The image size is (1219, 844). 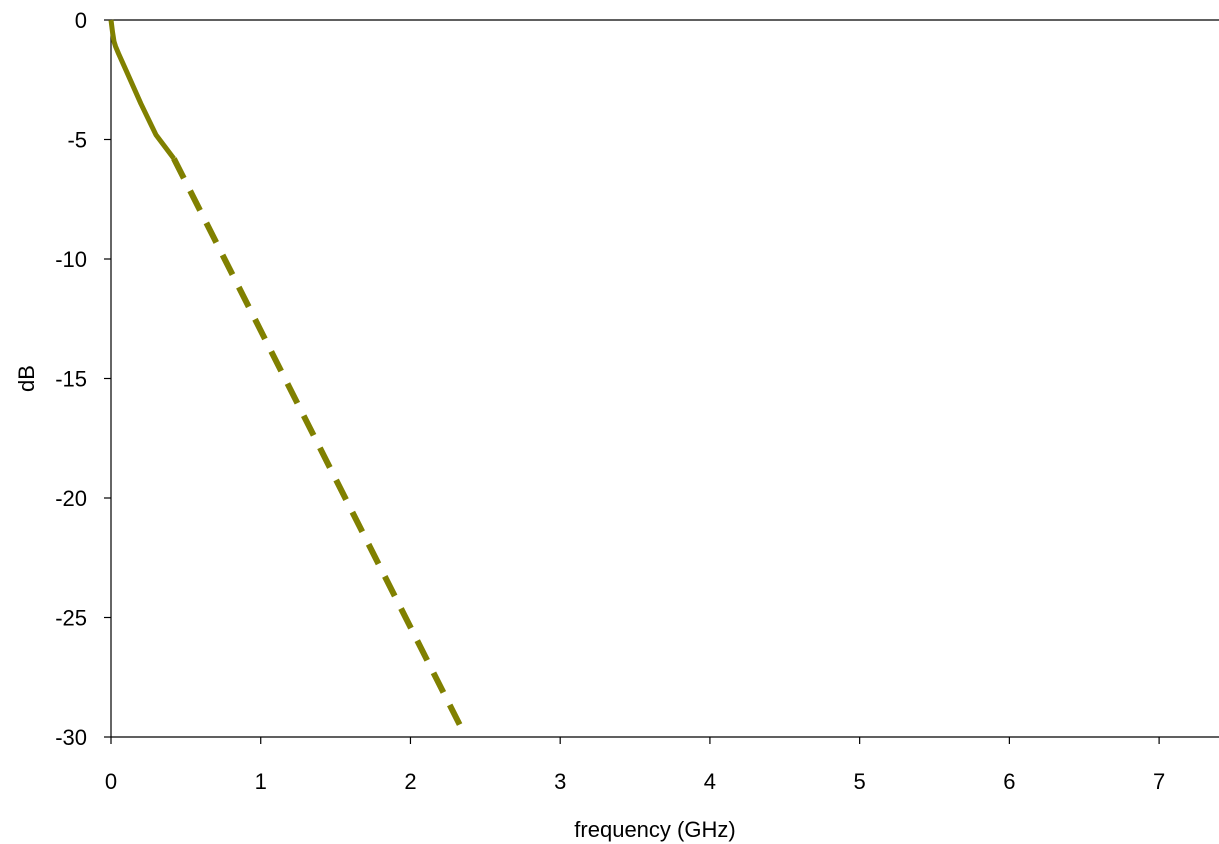 I want to click on y-tick-label: -5, so click(x=77, y=140).